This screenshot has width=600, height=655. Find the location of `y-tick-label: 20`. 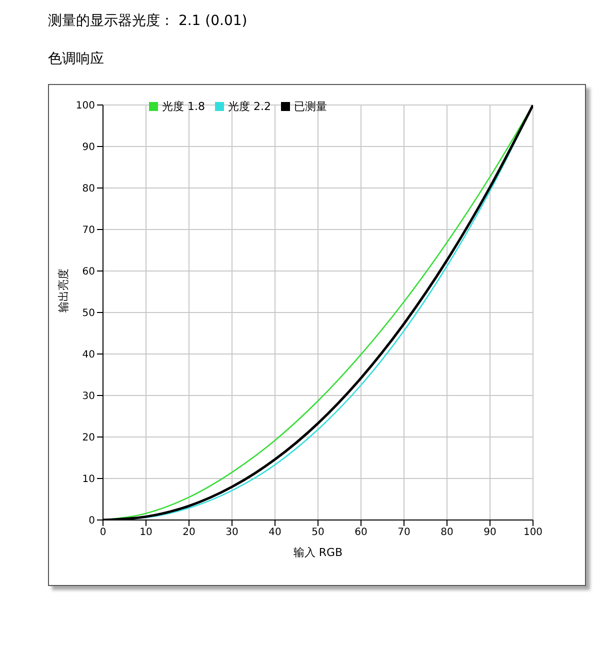

y-tick-label: 20 is located at coordinates (88, 438).